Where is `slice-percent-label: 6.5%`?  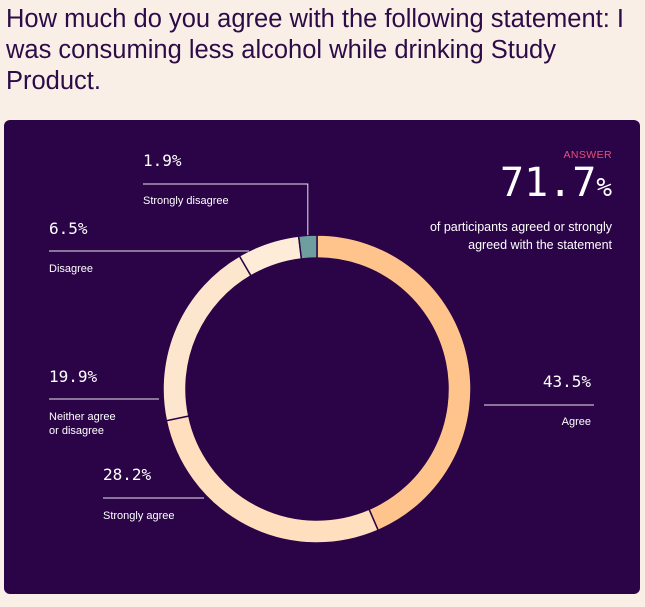 slice-percent-label: 6.5% is located at coordinates (68, 228).